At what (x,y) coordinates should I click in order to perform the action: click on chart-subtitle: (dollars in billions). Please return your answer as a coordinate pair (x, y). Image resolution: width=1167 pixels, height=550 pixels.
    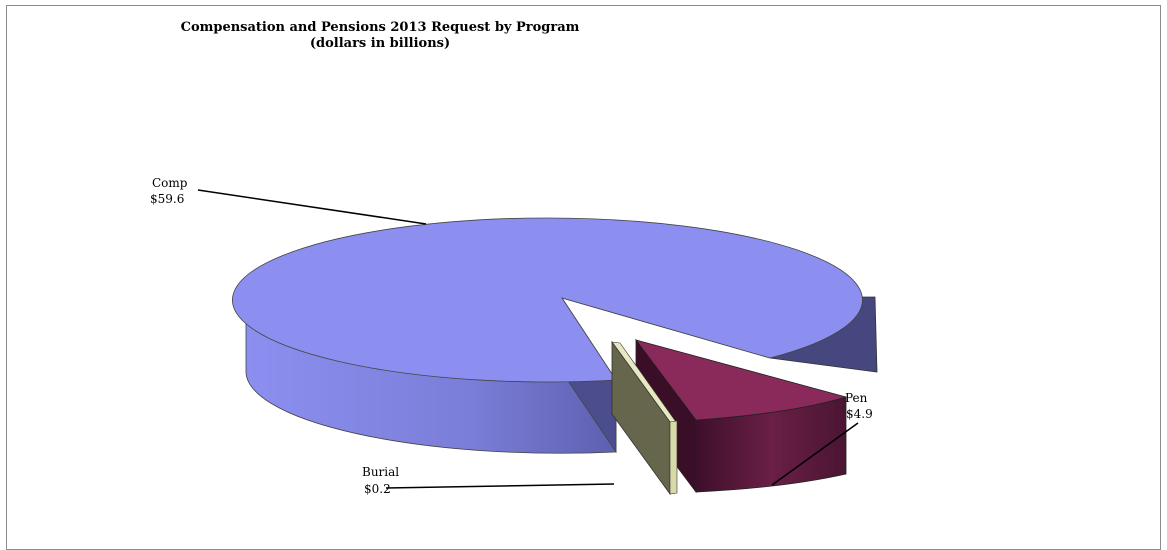
    Looking at the image, I should click on (380, 43).